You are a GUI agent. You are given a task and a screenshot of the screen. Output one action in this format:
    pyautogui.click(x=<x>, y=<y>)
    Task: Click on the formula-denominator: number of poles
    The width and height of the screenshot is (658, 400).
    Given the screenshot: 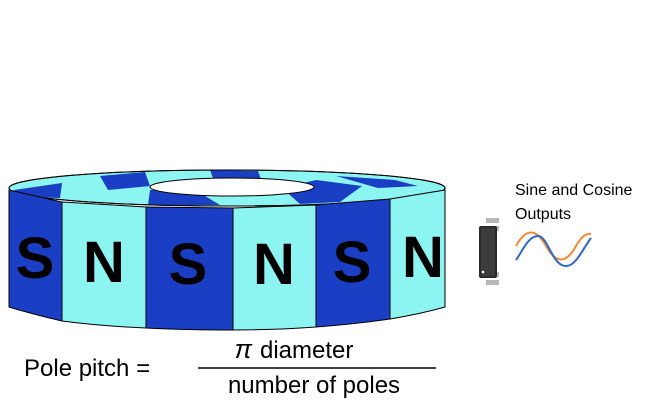 What is the action you would take?
    pyautogui.click(x=314, y=385)
    